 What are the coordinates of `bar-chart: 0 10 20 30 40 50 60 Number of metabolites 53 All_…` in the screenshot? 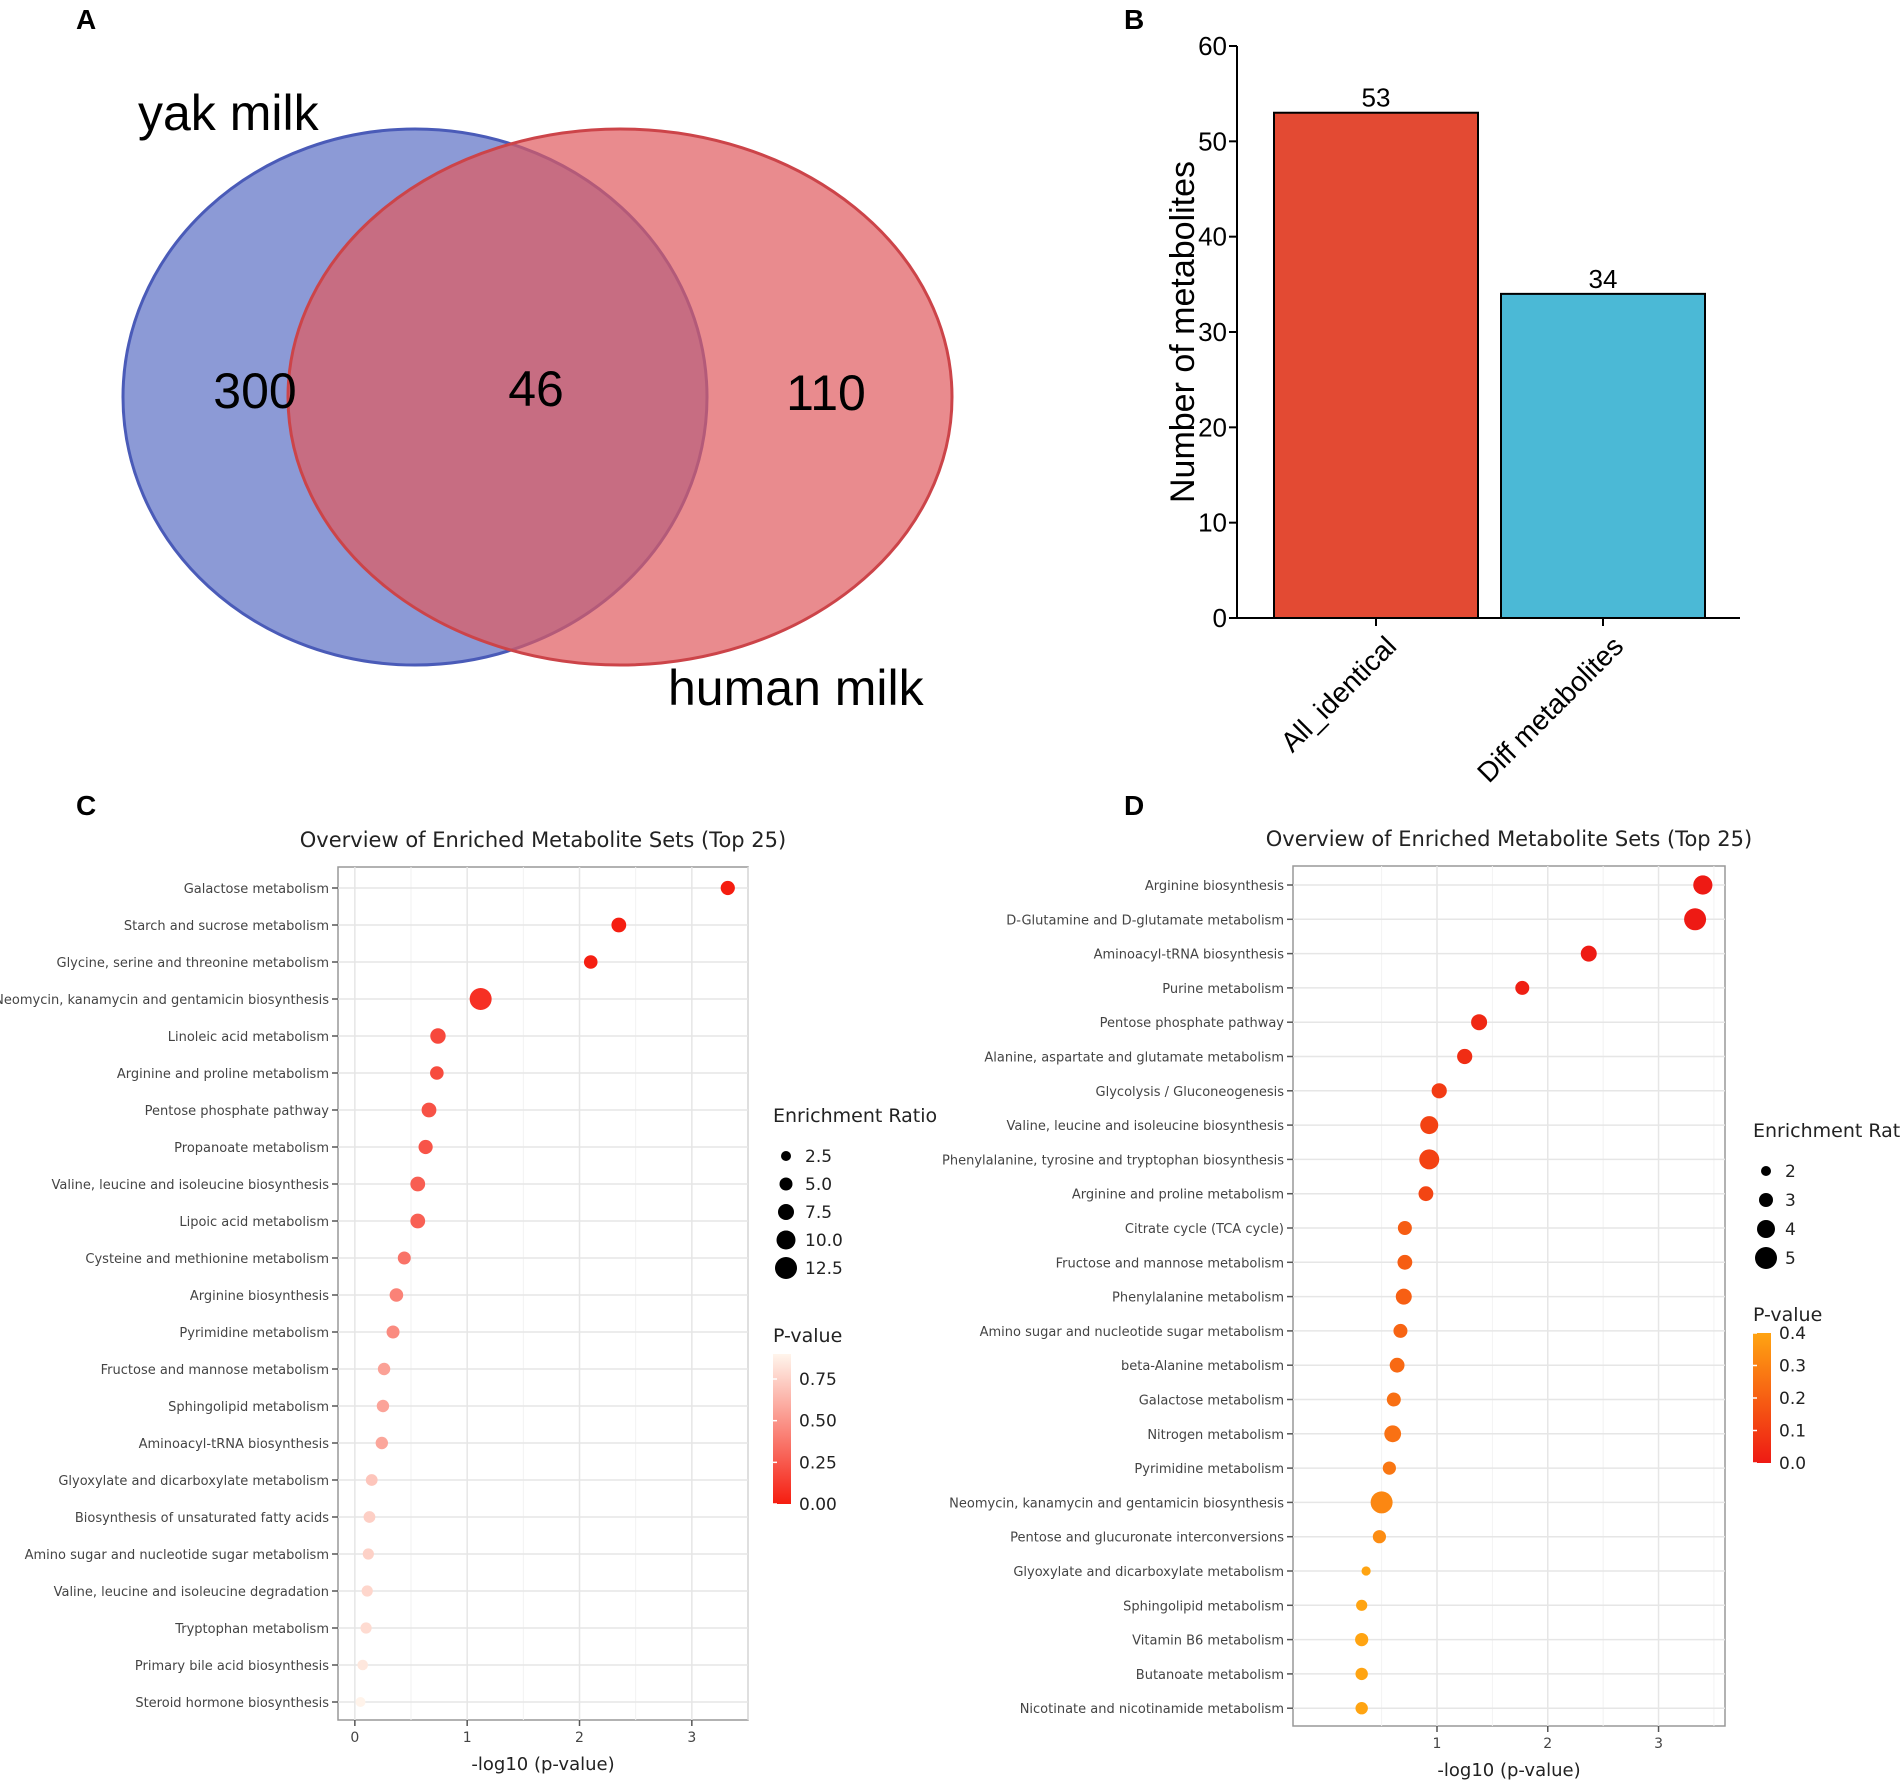 It's located at (1452, 409).